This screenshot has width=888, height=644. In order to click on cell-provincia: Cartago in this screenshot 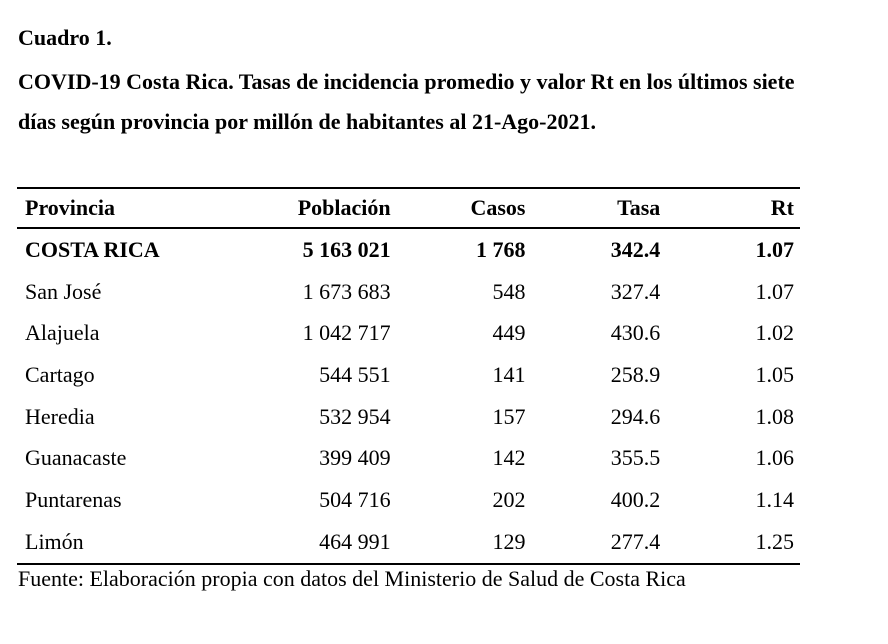, I will do `click(60, 374)`.